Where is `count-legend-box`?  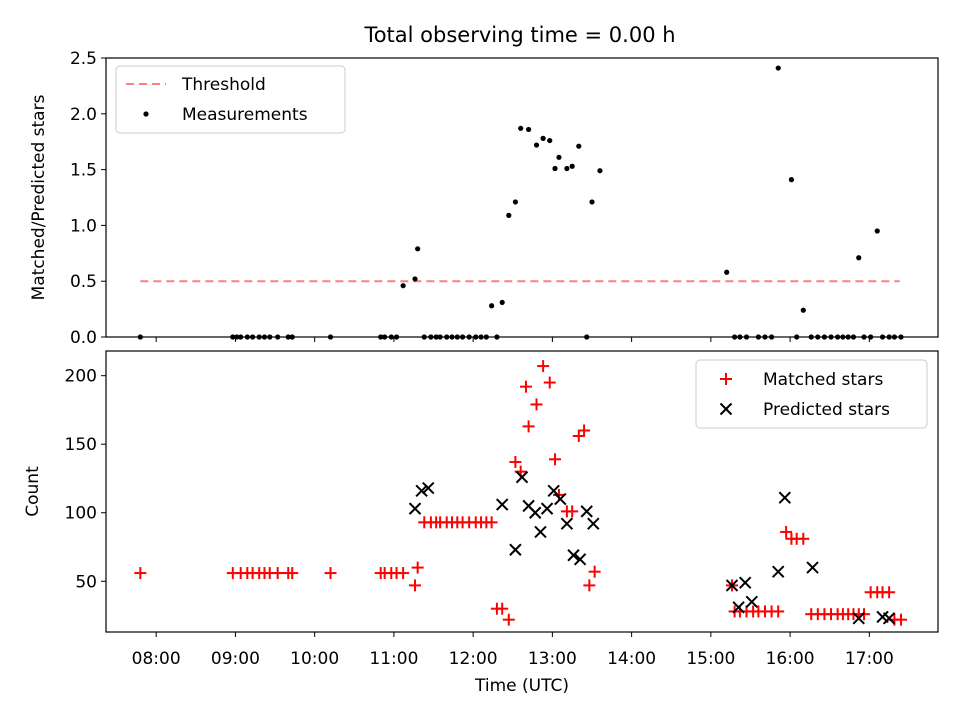 count-legend-box is located at coordinates (811, 394).